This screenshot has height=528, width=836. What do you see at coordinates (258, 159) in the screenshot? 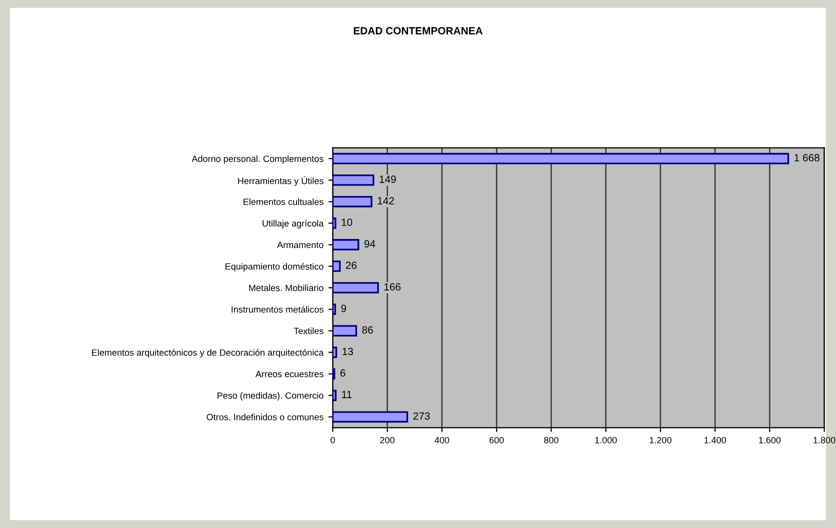
I see `y-tick-label: Adorno personal. Complementos` at bounding box center [258, 159].